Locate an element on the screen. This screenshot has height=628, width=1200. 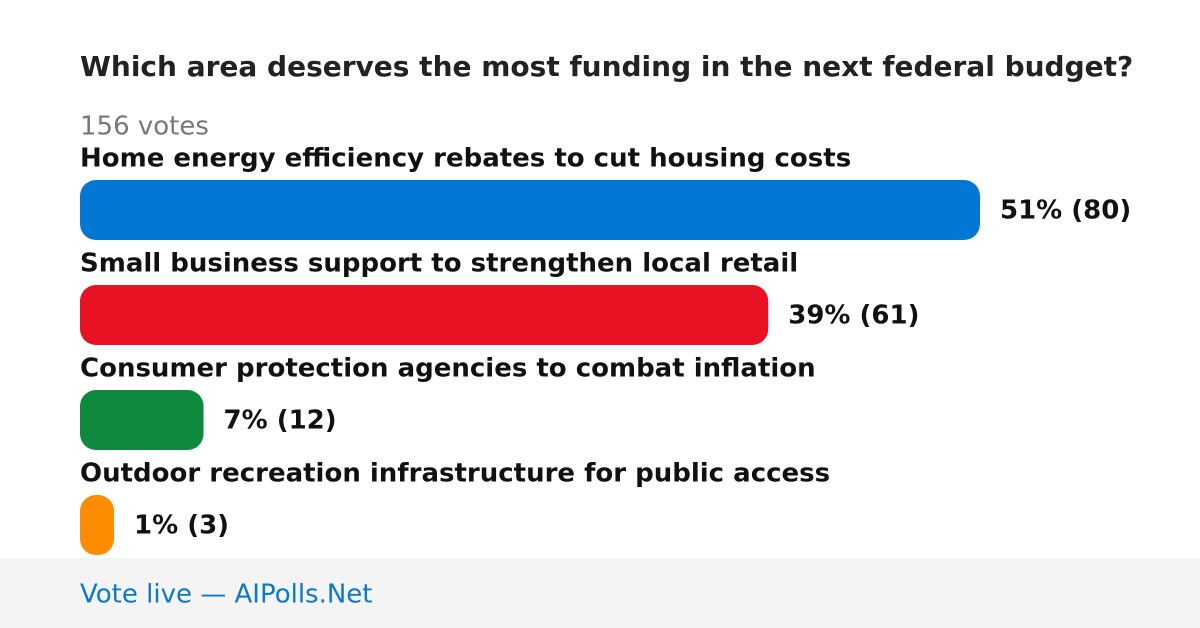
footer-link: Vote live — AIPolls.Net is located at coordinates (226, 595).